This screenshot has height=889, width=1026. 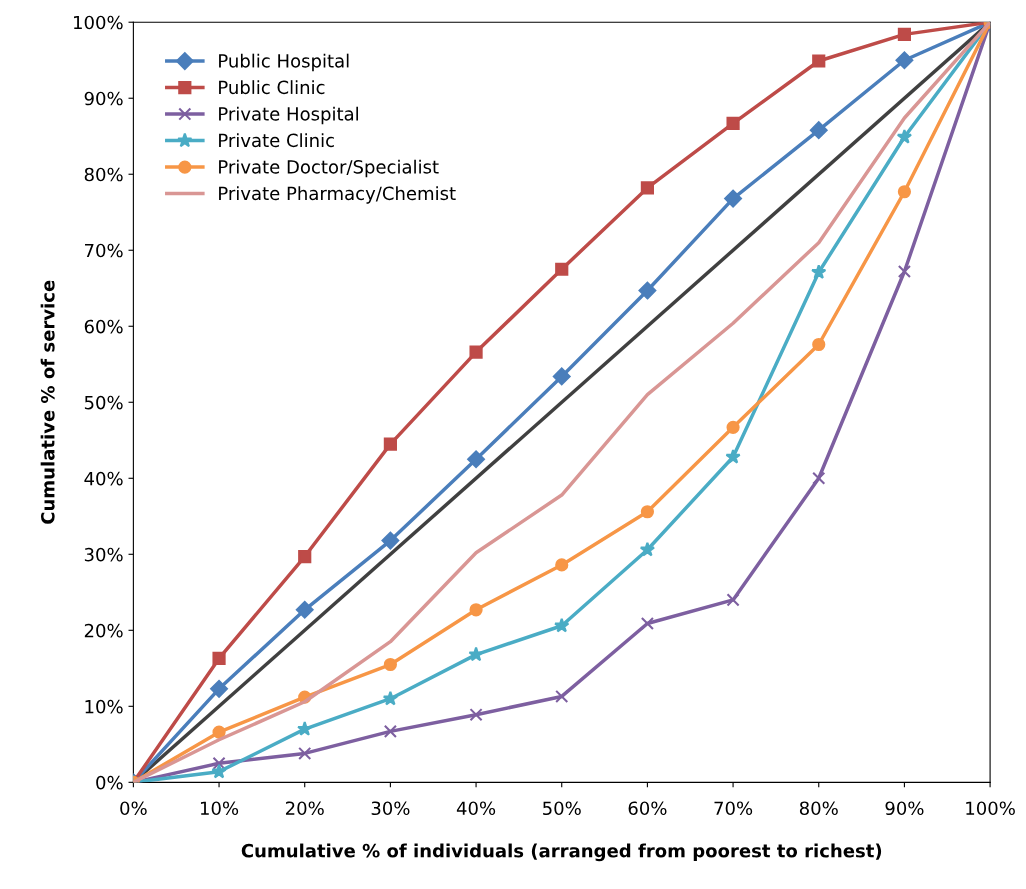 What do you see at coordinates (133, 808) in the screenshot?
I see `x-tick-label: 0%` at bounding box center [133, 808].